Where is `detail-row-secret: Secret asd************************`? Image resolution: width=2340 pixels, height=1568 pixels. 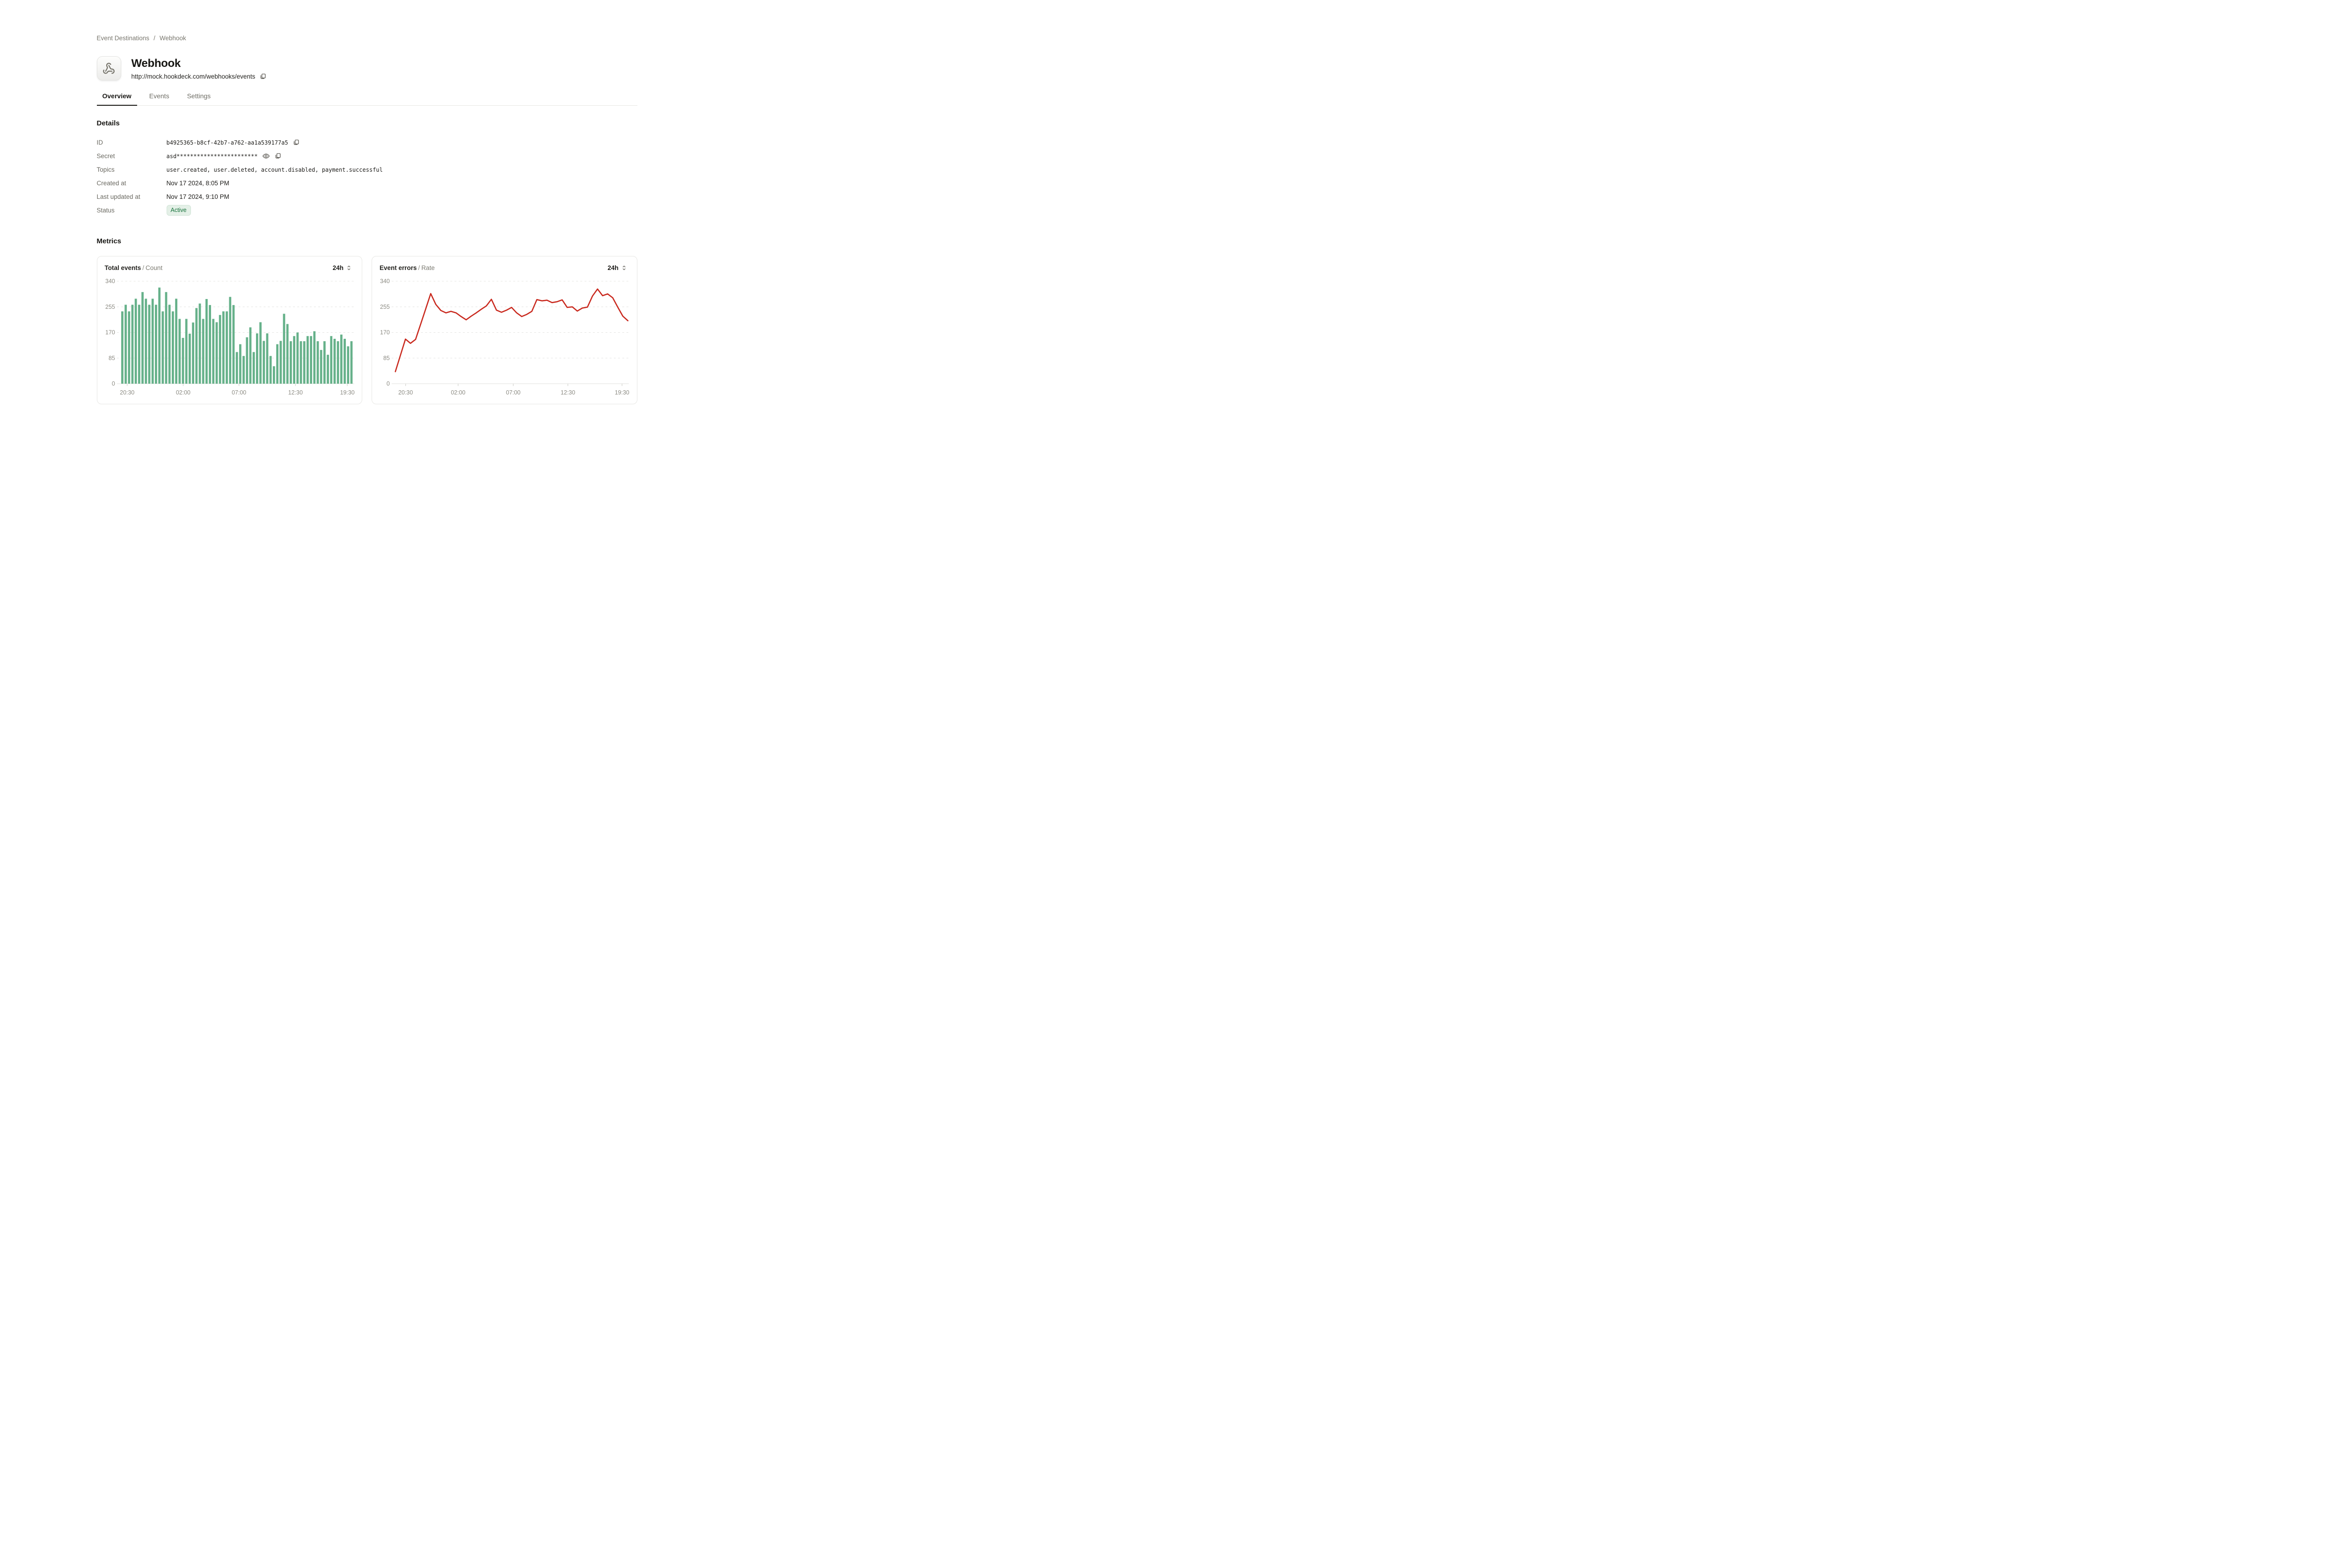 detail-row-secret: Secret asd************************ is located at coordinates (367, 156).